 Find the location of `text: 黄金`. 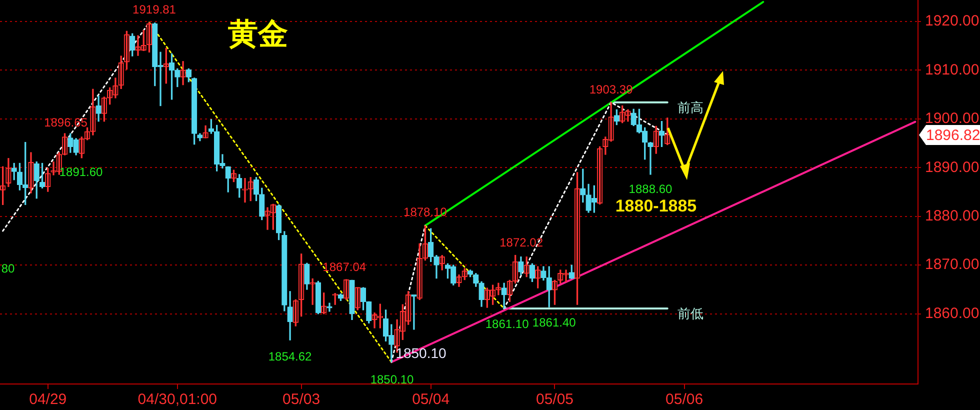

text: 黄金 is located at coordinates (258, 34).